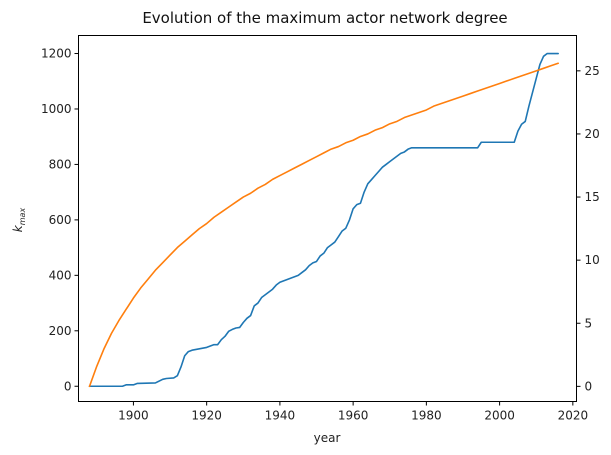  What do you see at coordinates (327, 438) in the screenshot?
I see `x-axis-title: year` at bounding box center [327, 438].